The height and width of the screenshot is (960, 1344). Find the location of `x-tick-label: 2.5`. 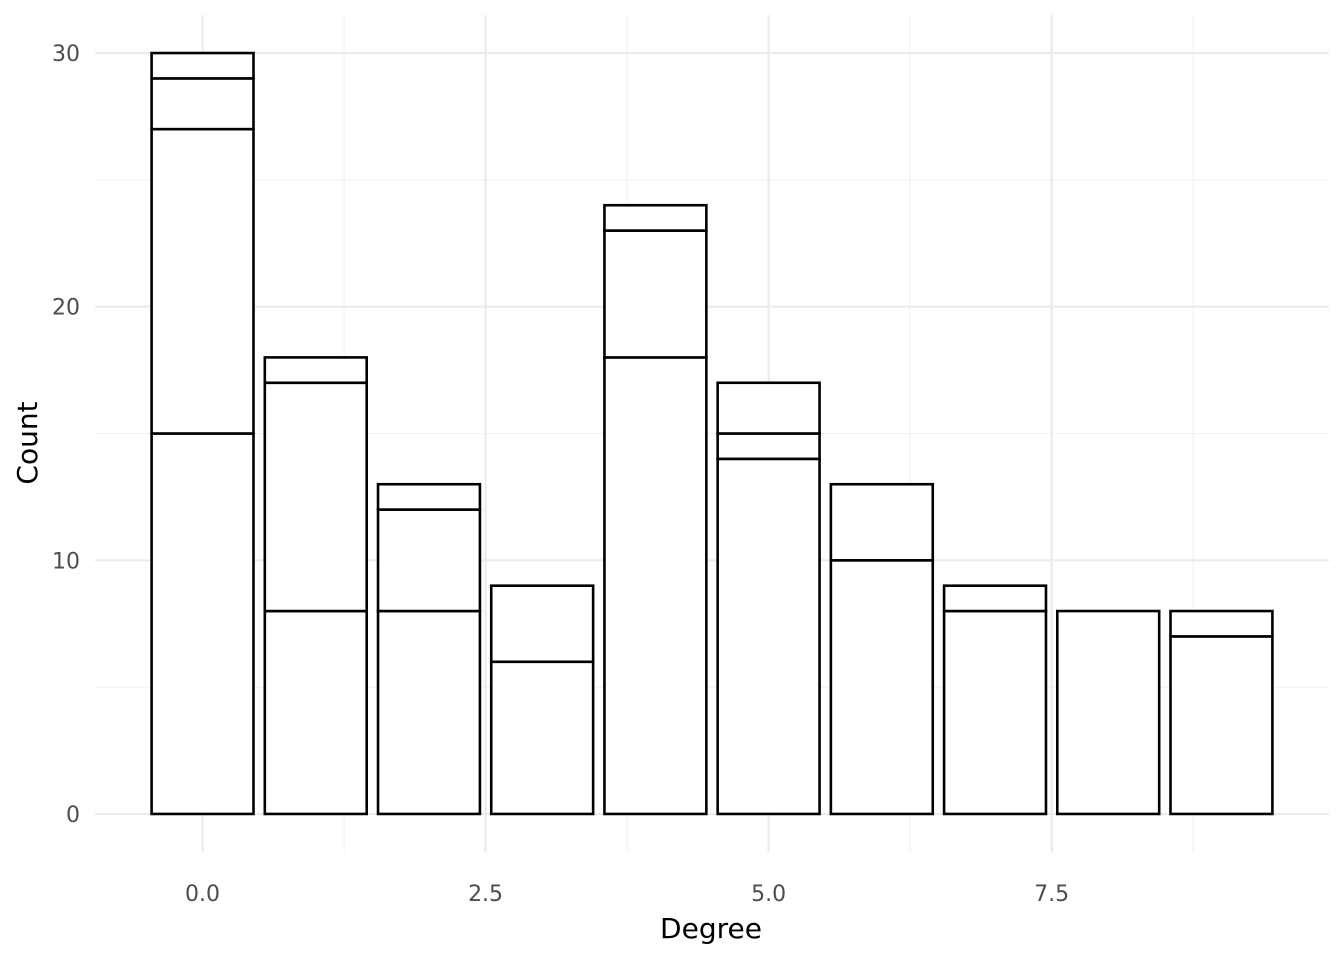

x-tick-label: 2.5 is located at coordinates (485, 894).